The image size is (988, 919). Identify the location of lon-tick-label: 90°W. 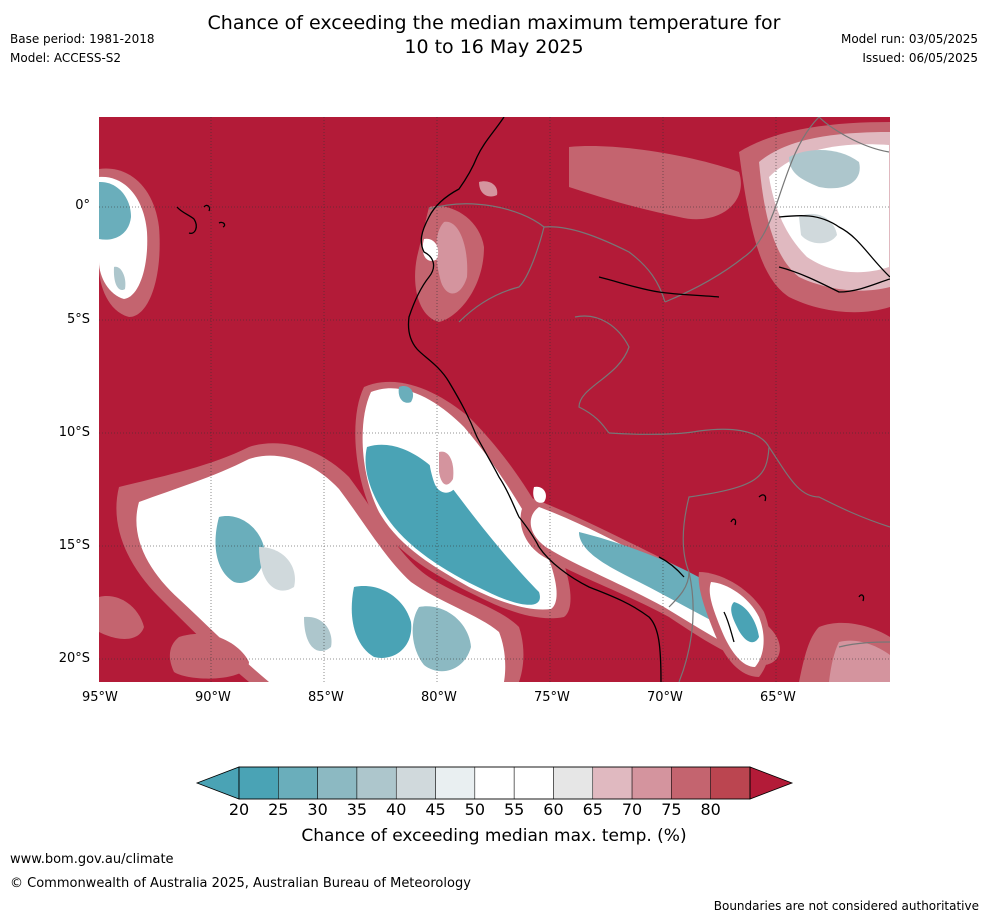
(213, 697).